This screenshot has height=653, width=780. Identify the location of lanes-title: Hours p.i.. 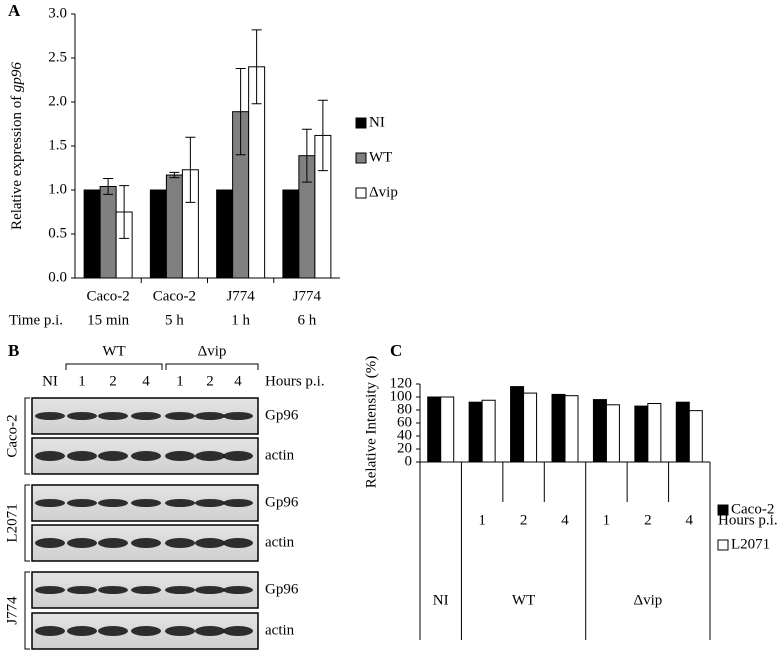
(295, 381).